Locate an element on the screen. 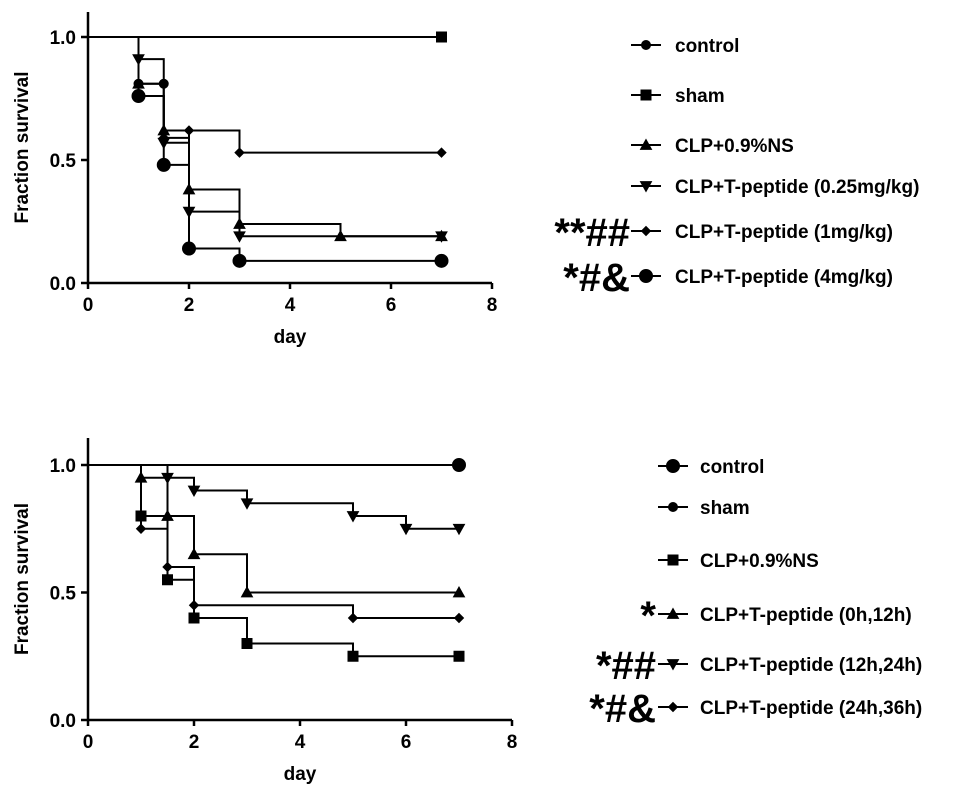 Image resolution: width=974 pixels, height=790 pixels. series-control is located at coordinates (128, 62).